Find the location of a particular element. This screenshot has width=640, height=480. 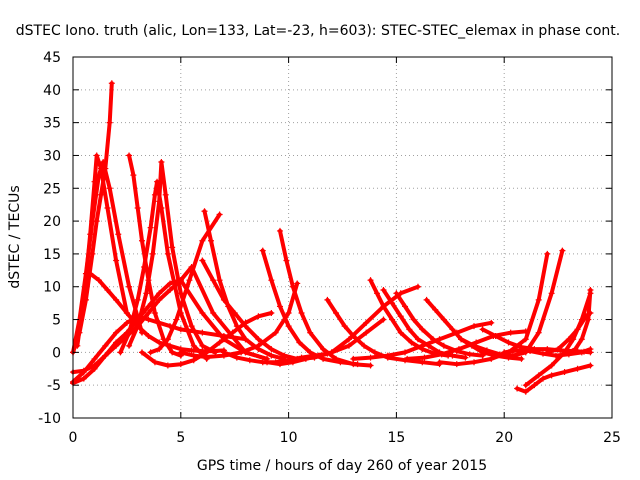

x-tick-label: 0 is located at coordinates (73, 438).